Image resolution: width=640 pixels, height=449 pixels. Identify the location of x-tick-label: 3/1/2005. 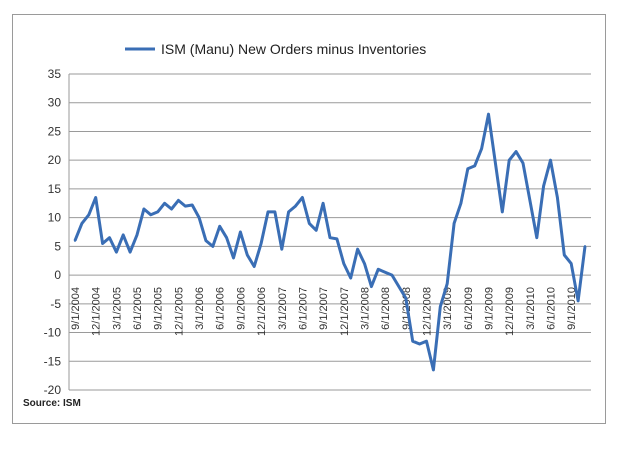
(117, 308).